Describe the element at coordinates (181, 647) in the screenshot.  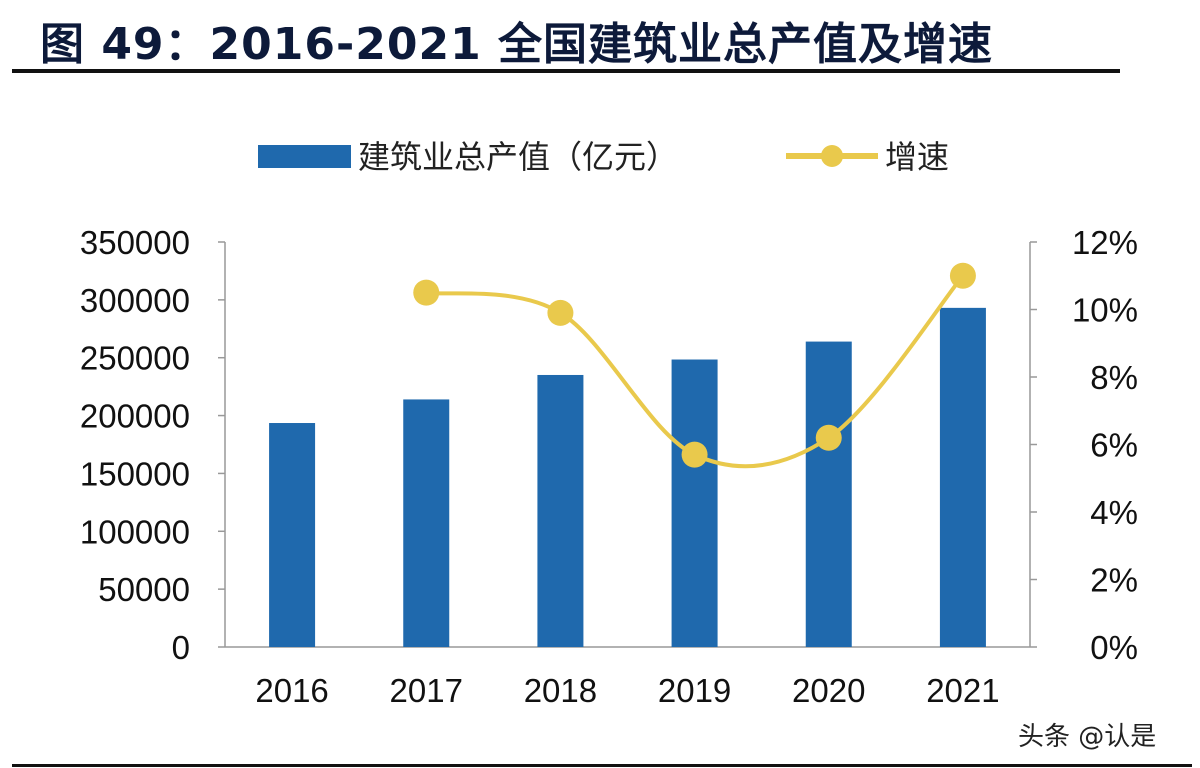
I see `left-tick-label: 0` at that location.